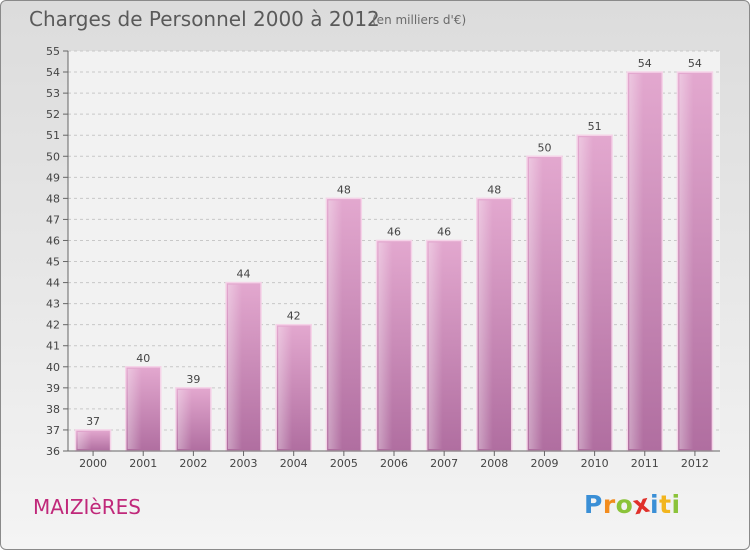 This screenshot has height=550, width=750. I want to click on x-tick-label: 2002, so click(193, 463).